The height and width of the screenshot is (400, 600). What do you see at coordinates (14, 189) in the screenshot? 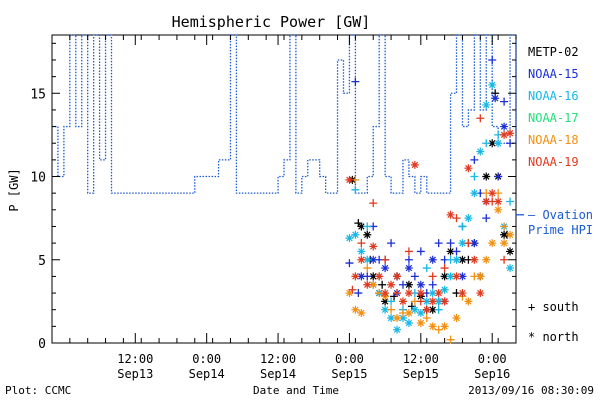
I see `y-axis-label: P [GW]` at bounding box center [14, 189].